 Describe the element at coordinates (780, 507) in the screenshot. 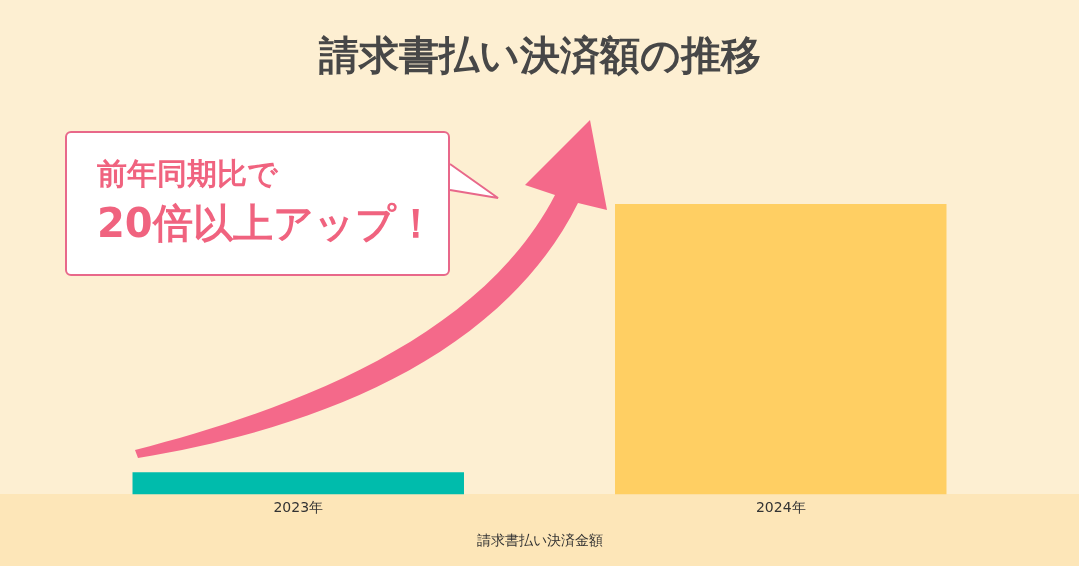

I see `x-tick-label: 2024年` at that location.